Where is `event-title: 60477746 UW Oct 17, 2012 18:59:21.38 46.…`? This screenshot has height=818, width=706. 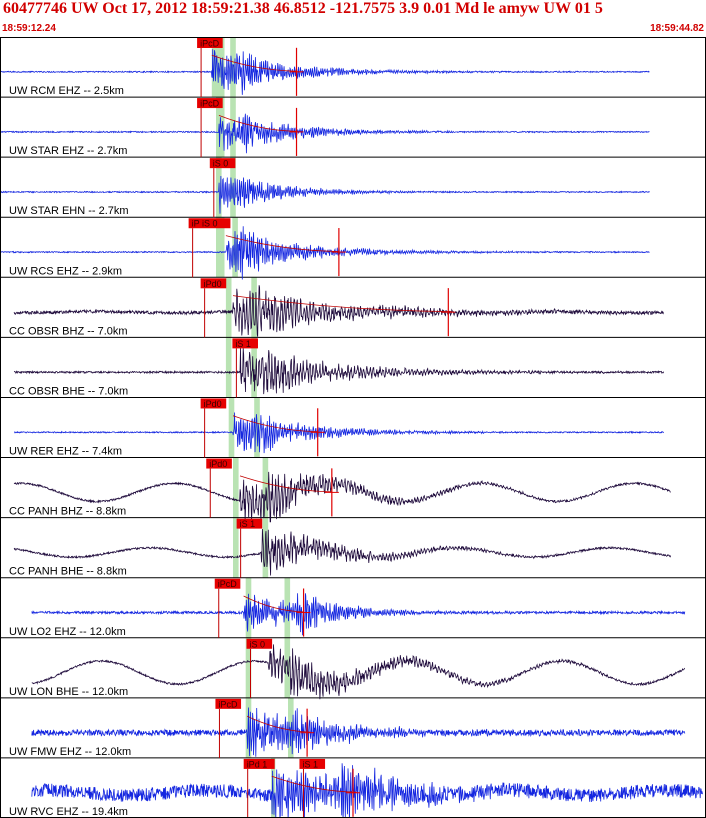
event-title: 60477746 UW Oct 17, 2012 18:59:21.38 46.… is located at coordinates (303, 8).